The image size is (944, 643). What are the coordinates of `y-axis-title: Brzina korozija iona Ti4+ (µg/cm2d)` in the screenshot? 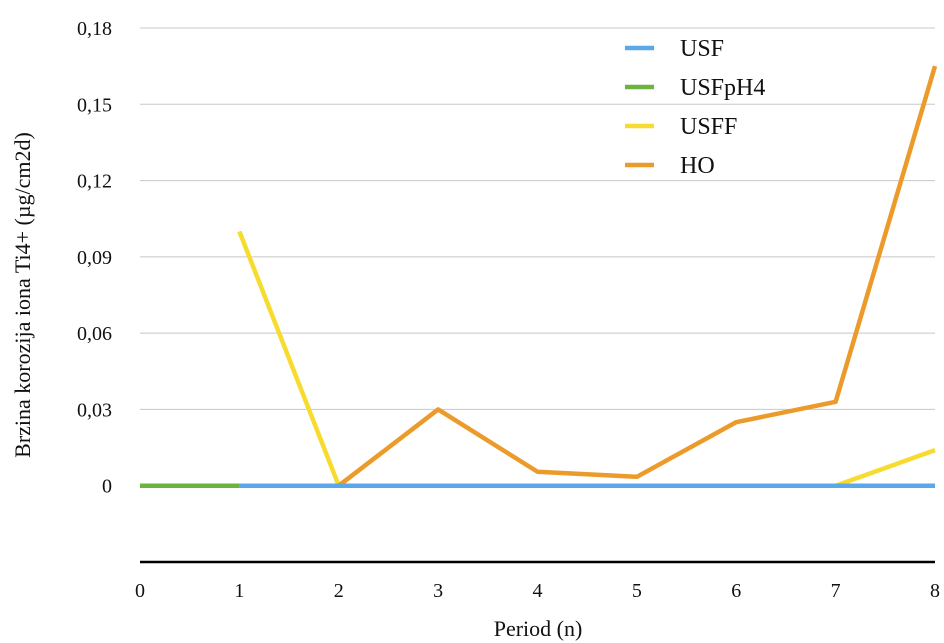 It's located at (22, 295).